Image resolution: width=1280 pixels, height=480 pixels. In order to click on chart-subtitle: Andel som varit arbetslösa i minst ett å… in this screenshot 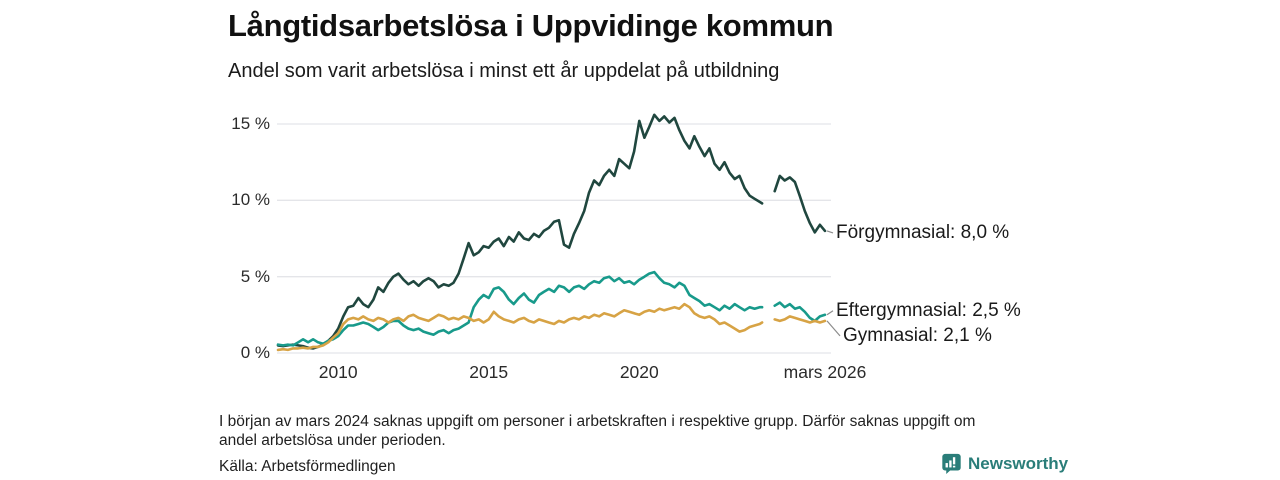, I will do `click(504, 71)`.